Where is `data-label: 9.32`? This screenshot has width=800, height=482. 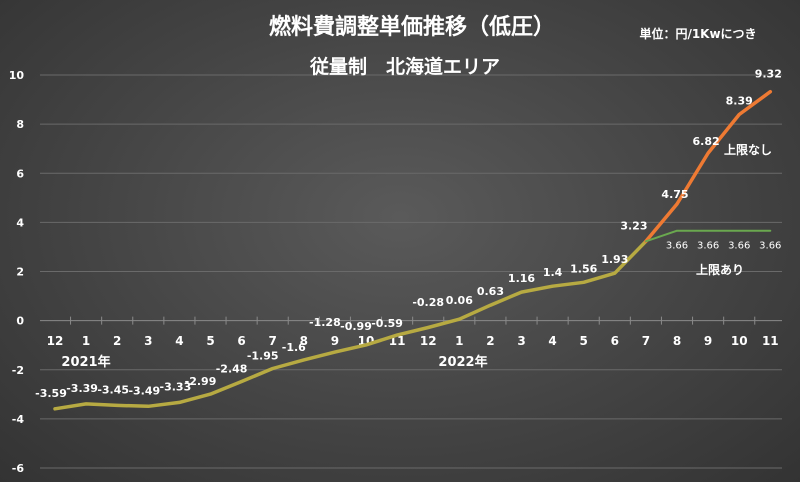 data-label: 9.32 is located at coordinates (768, 74).